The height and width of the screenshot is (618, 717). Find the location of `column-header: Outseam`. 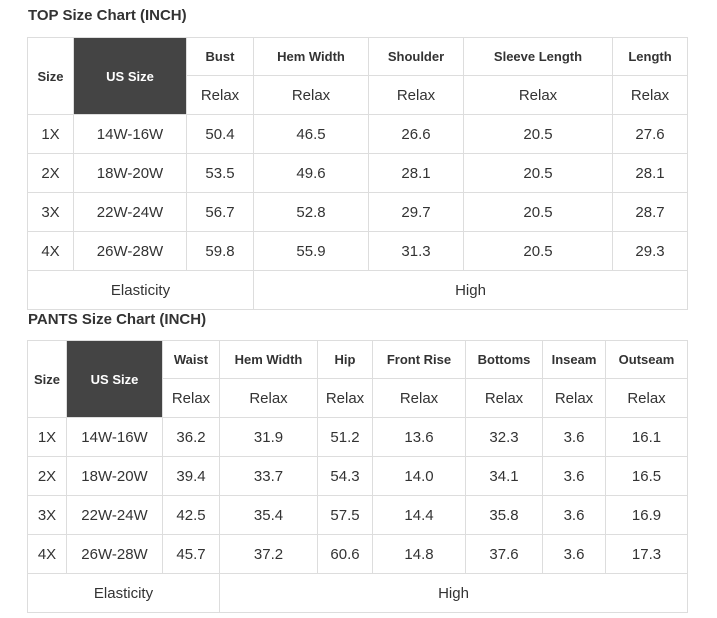

column-header: Outseam is located at coordinates (646, 359).